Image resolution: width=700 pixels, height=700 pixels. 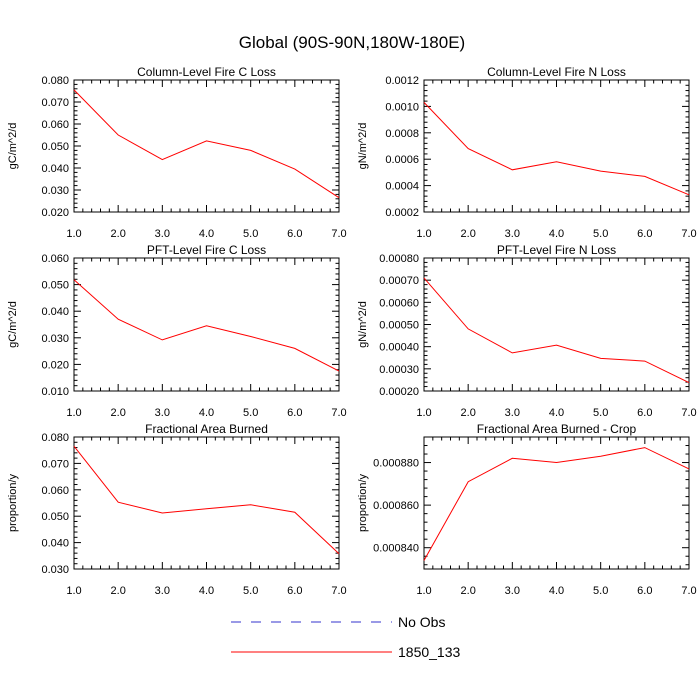 I want to click on panel-title: Column-Level Fire N Loss, so click(x=556, y=72).